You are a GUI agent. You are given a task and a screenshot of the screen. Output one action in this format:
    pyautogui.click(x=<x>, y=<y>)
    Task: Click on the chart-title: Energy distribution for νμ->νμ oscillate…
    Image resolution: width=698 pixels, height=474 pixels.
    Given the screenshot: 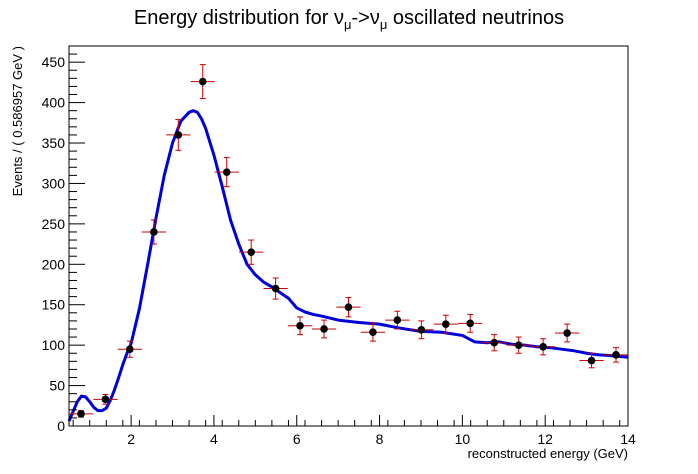 What is the action you would take?
    pyautogui.click(x=349, y=19)
    